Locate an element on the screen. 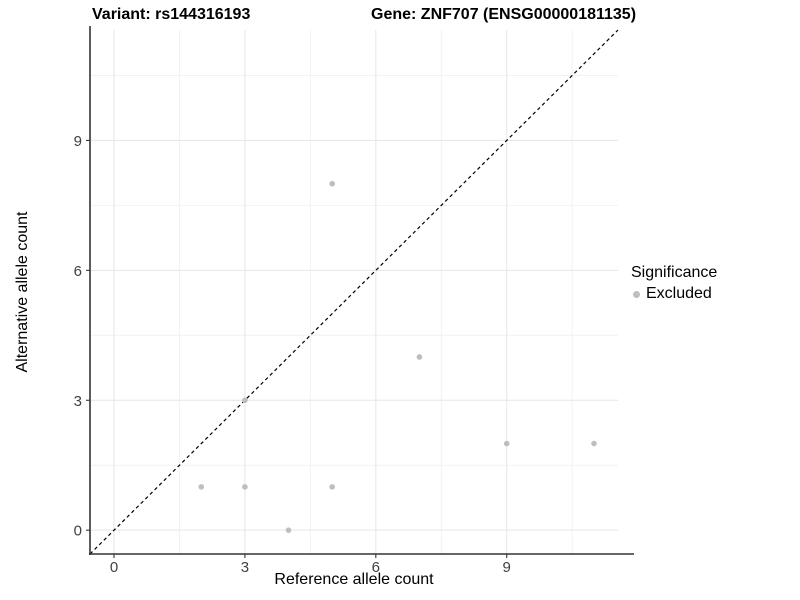 The height and width of the screenshot is (600, 800). plot-title-variant: Variant: rs144316193 is located at coordinates (171, 14).